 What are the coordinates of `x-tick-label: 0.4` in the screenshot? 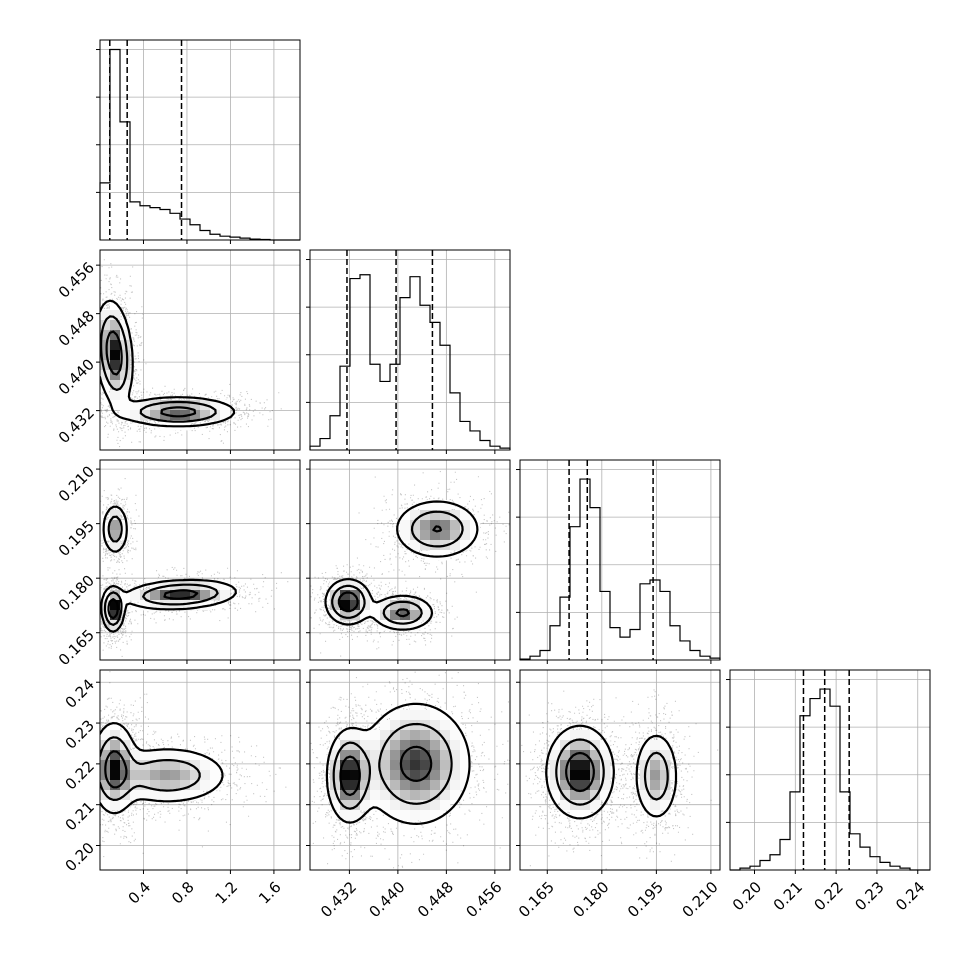 It's located at (140, 893).